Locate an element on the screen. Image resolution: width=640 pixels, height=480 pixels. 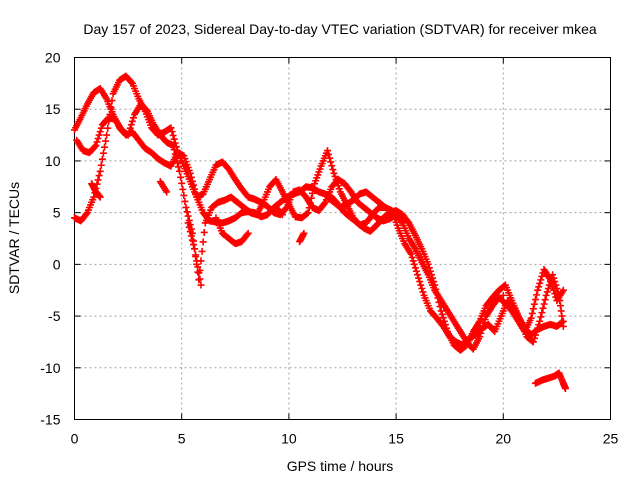
y-tick-label: 10 is located at coordinates (53, 161).